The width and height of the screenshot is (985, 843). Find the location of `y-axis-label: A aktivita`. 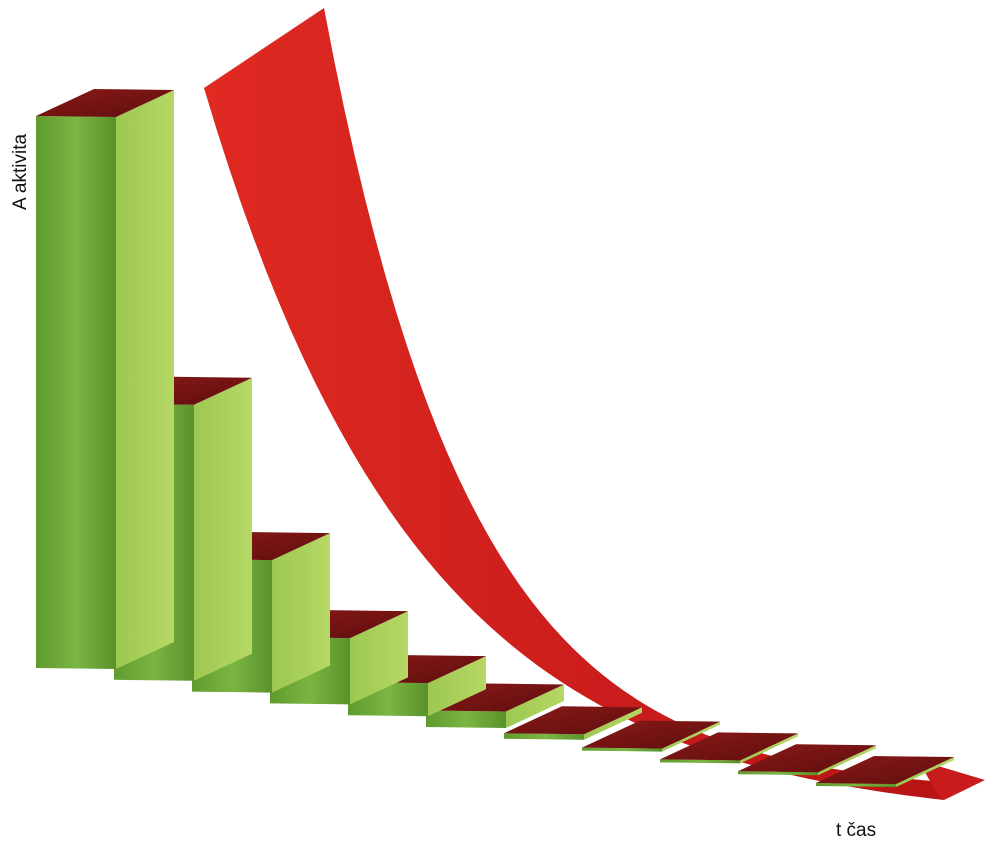

y-axis-label: A aktivita is located at coordinates (20, 172).